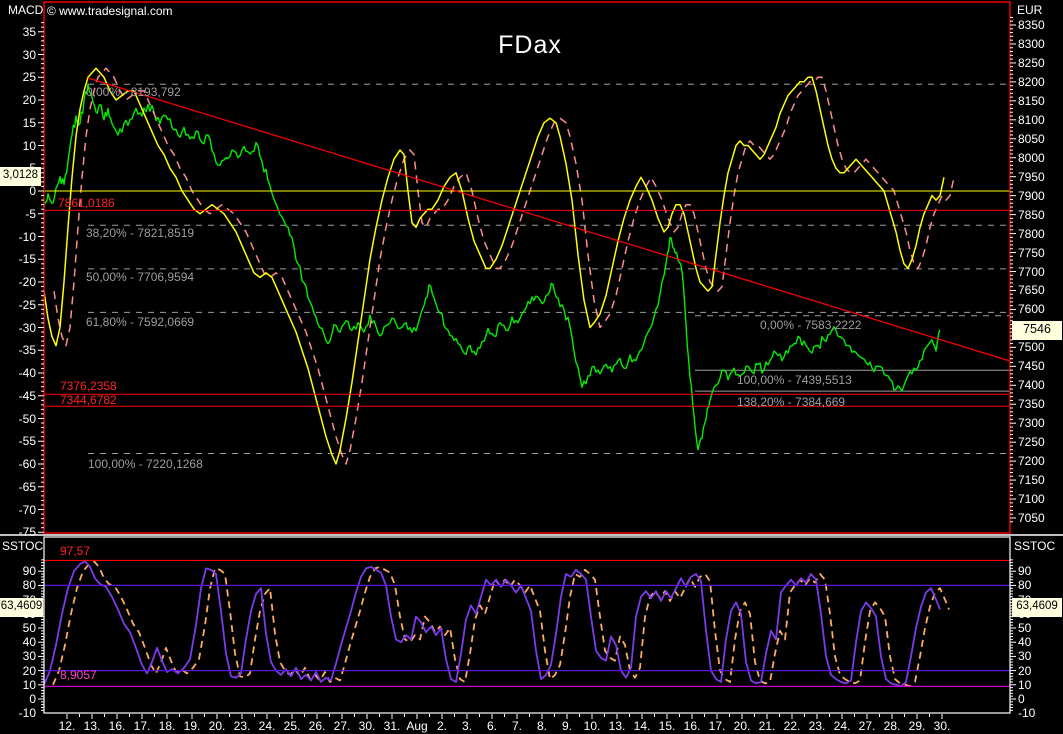  What do you see at coordinates (1027, 713) in the screenshot?
I see `sto-axis-label-right: -10` at bounding box center [1027, 713].